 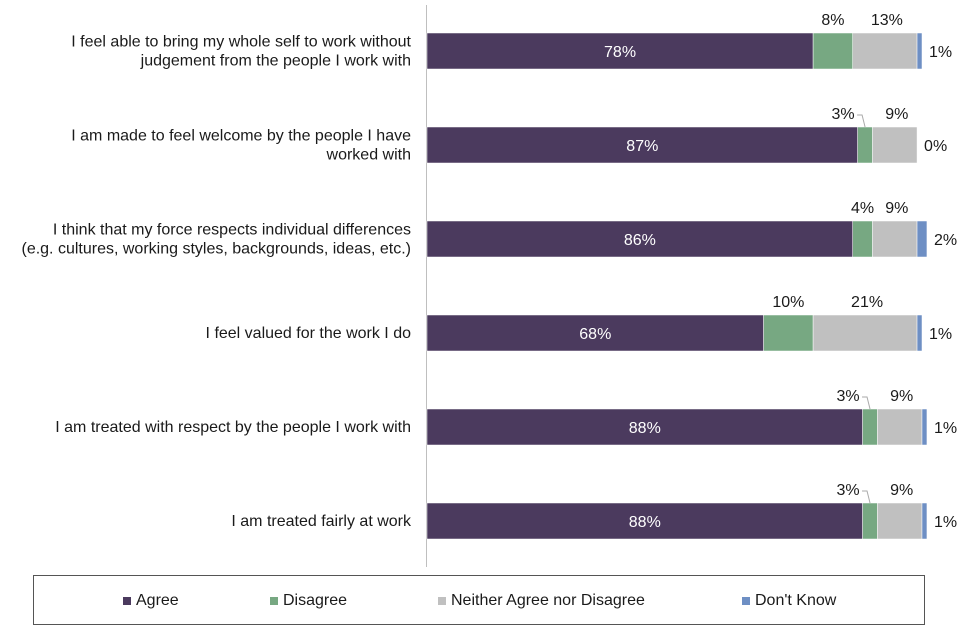 I want to click on data-label-dont-know: 2%, so click(x=945, y=240).